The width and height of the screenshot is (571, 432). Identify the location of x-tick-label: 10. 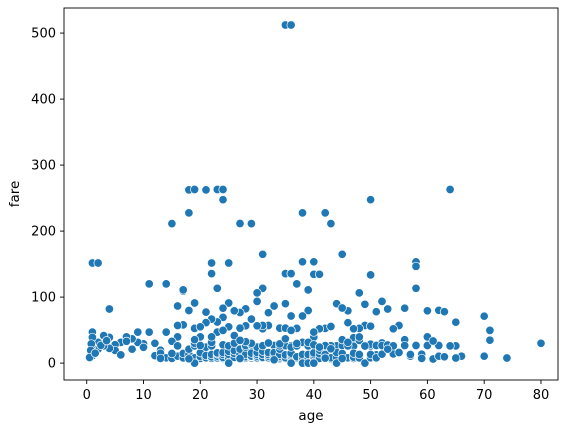
(143, 395).